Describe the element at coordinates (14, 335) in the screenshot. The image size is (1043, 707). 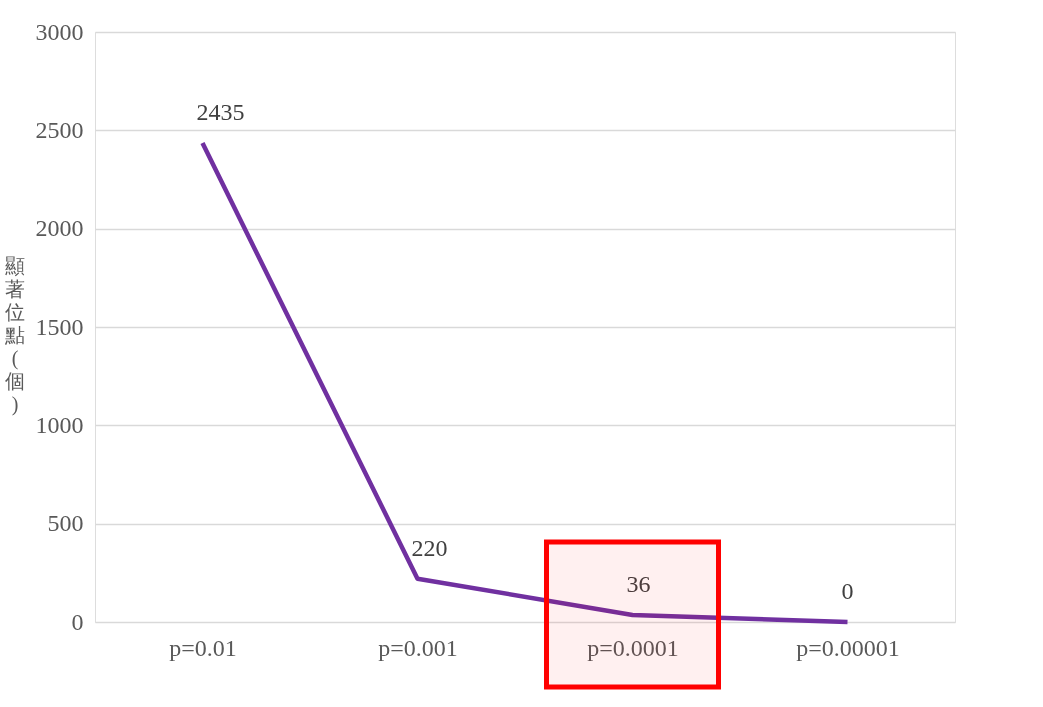
I see `y-axis-title: 顯著位點(個)` at that location.